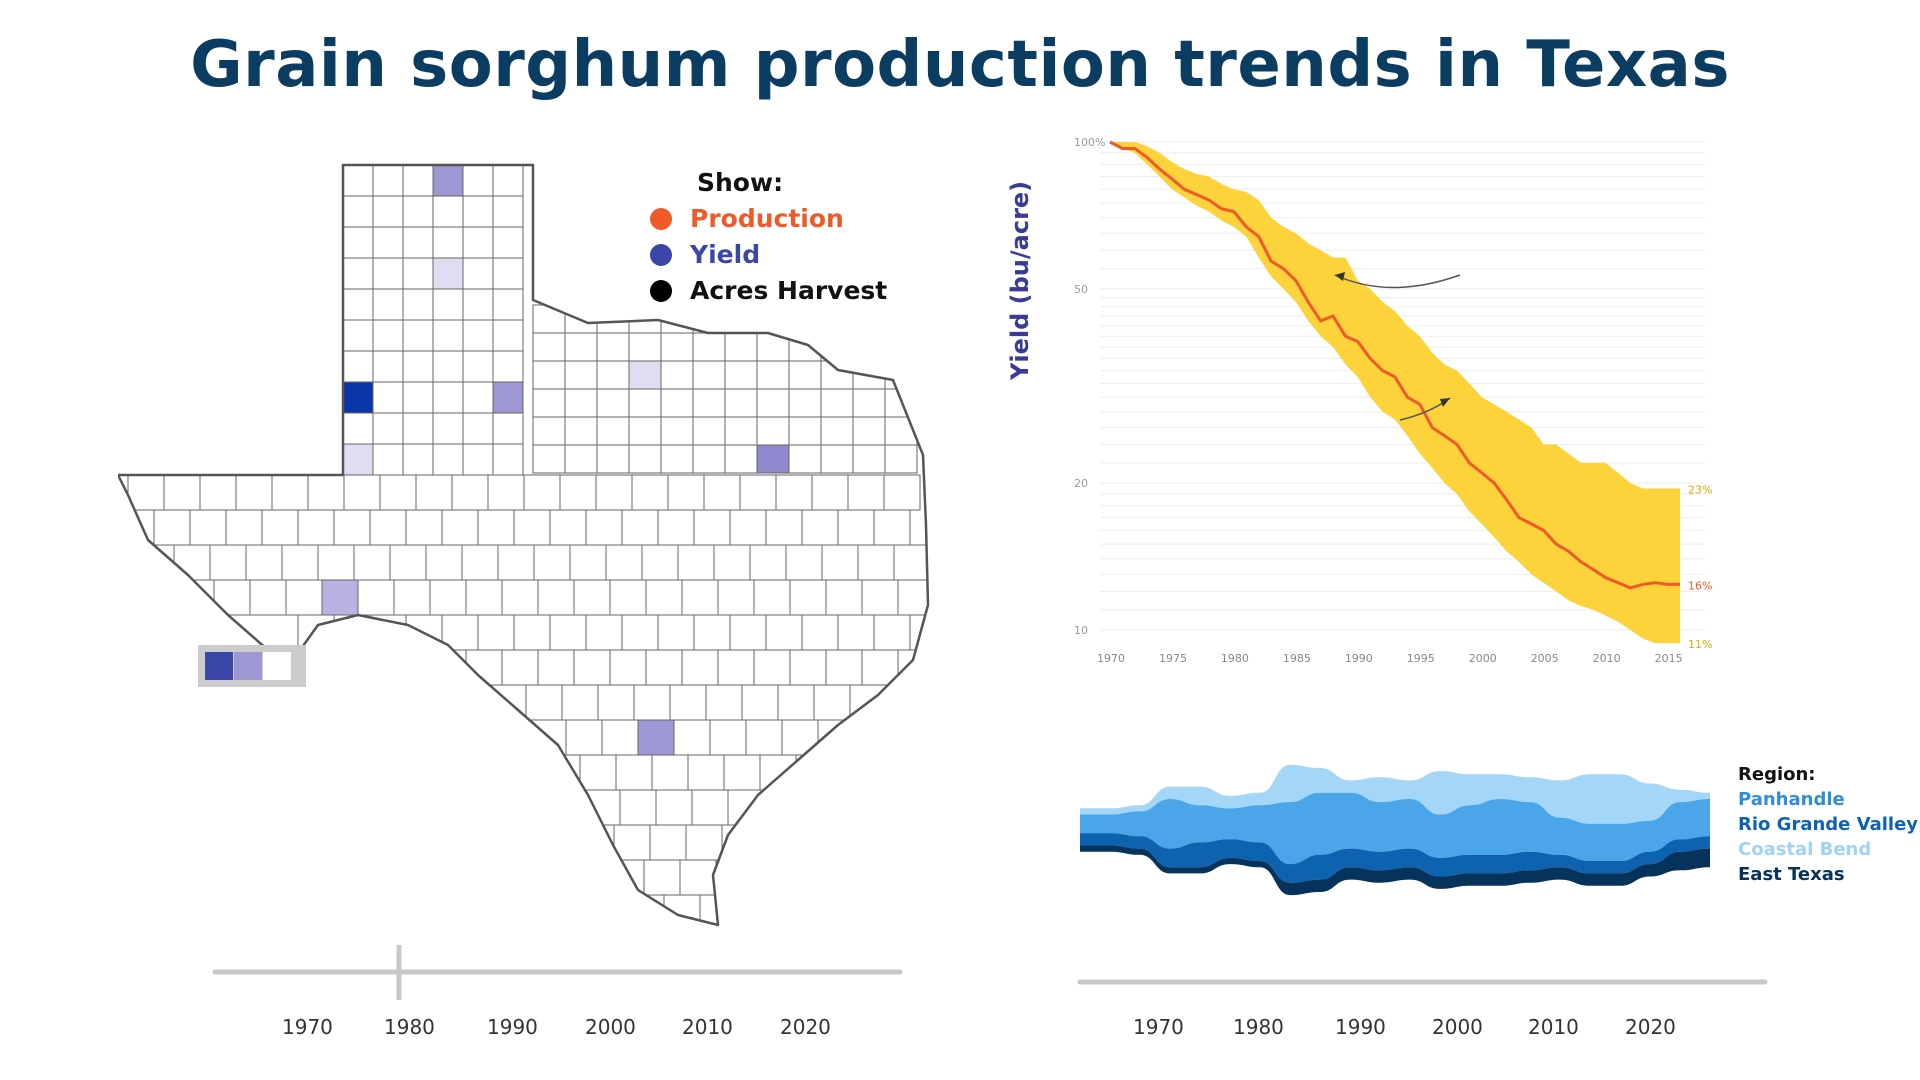 The width and height of the screenshot is (1920, 1080). Describe the element at coordinates (1805, 849) in the screenshot. I see `region-coastal-bend: Coastal Bend` at that location.